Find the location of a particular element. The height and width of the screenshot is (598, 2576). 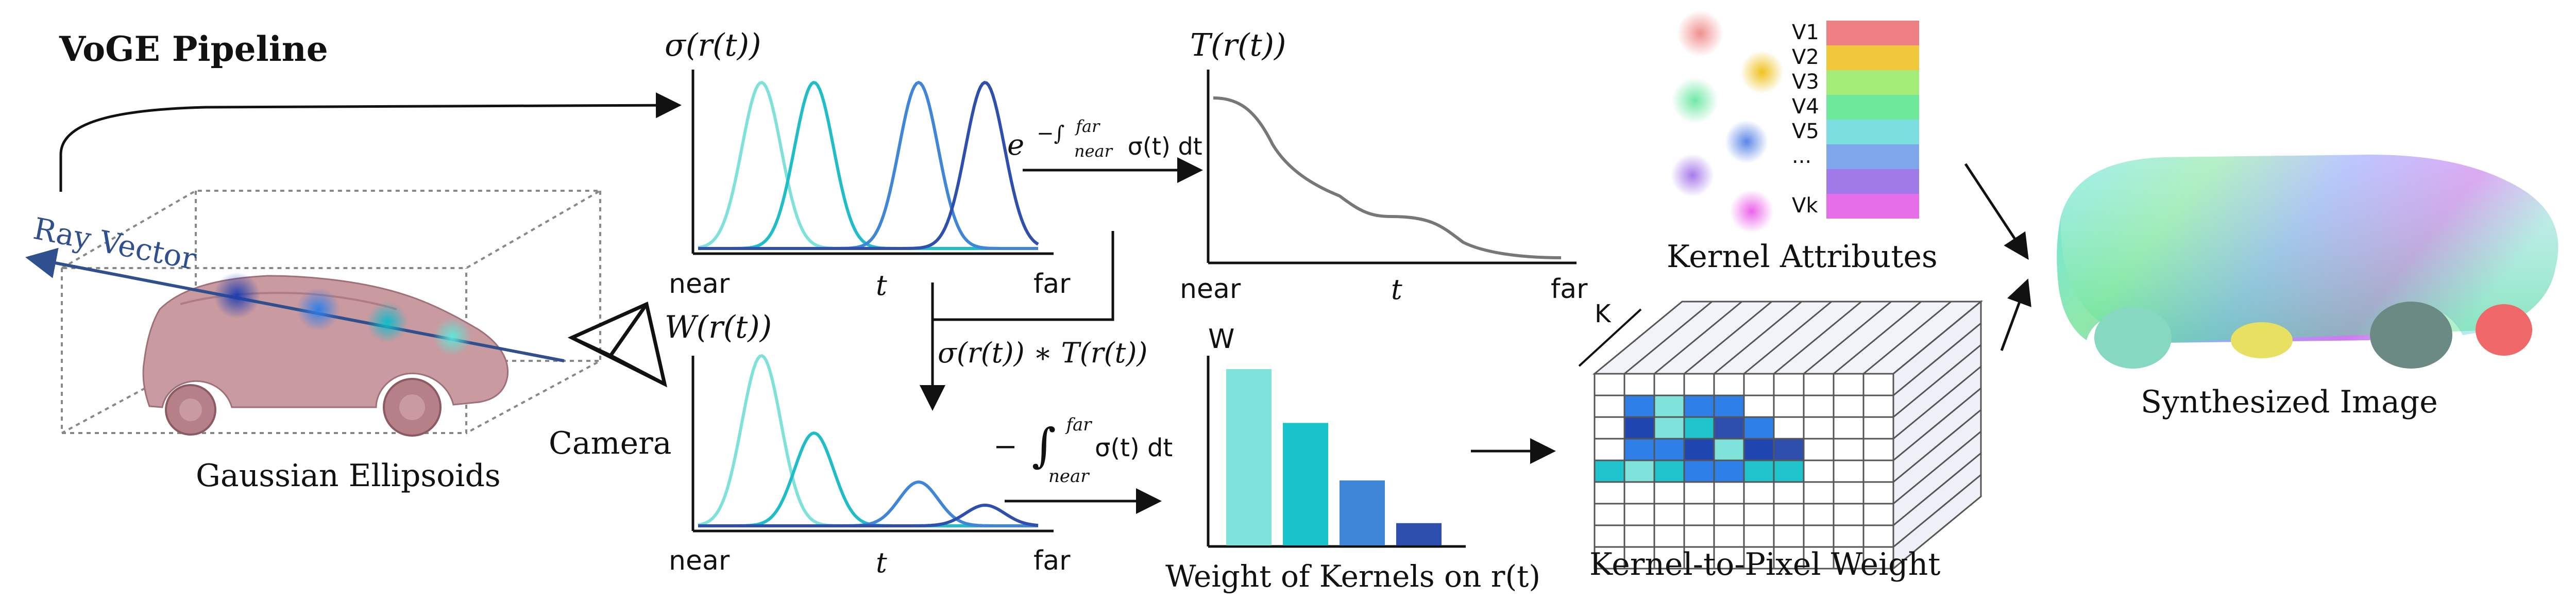

synthesized-image: Synthesized Image is located at coordinates (2307, 287).